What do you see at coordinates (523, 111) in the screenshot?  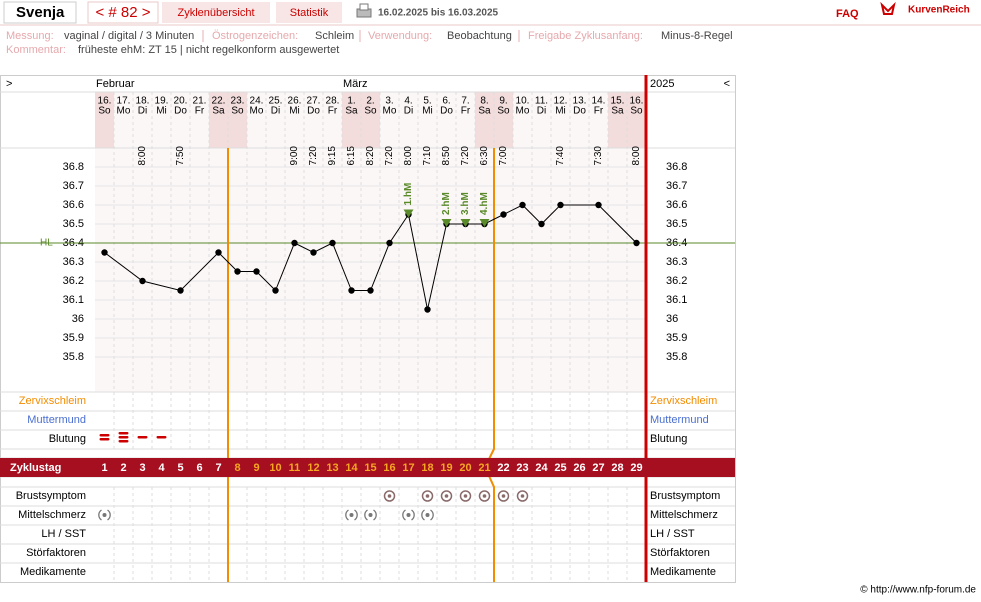 I see `day-weekday: Mo` at bounding box center [523, 111].